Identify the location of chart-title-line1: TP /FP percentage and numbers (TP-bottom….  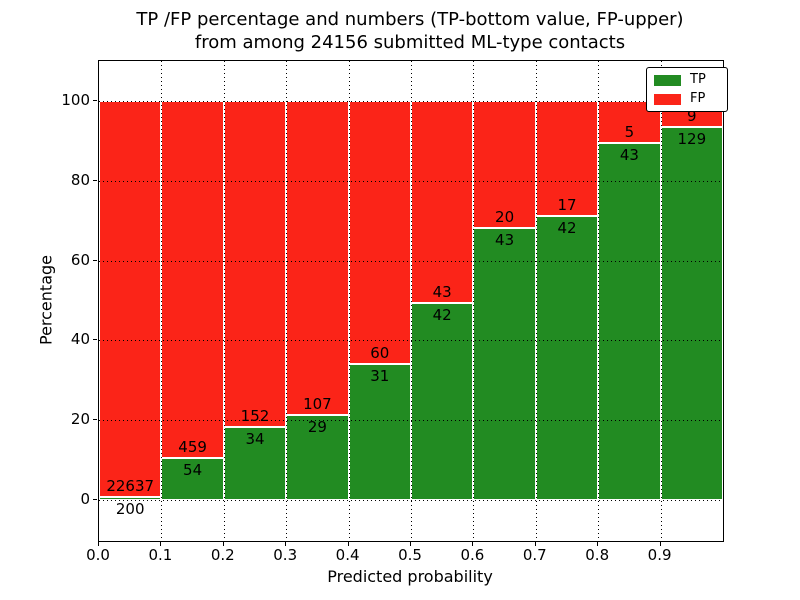
(410, 19).